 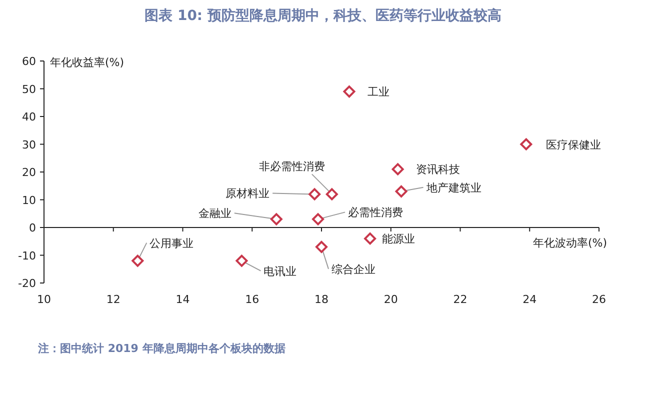 What do you see at coordinates (574, 145) in the screenshot?
I see `annotation: 医疗保健业` at bounding box center [574, 145].